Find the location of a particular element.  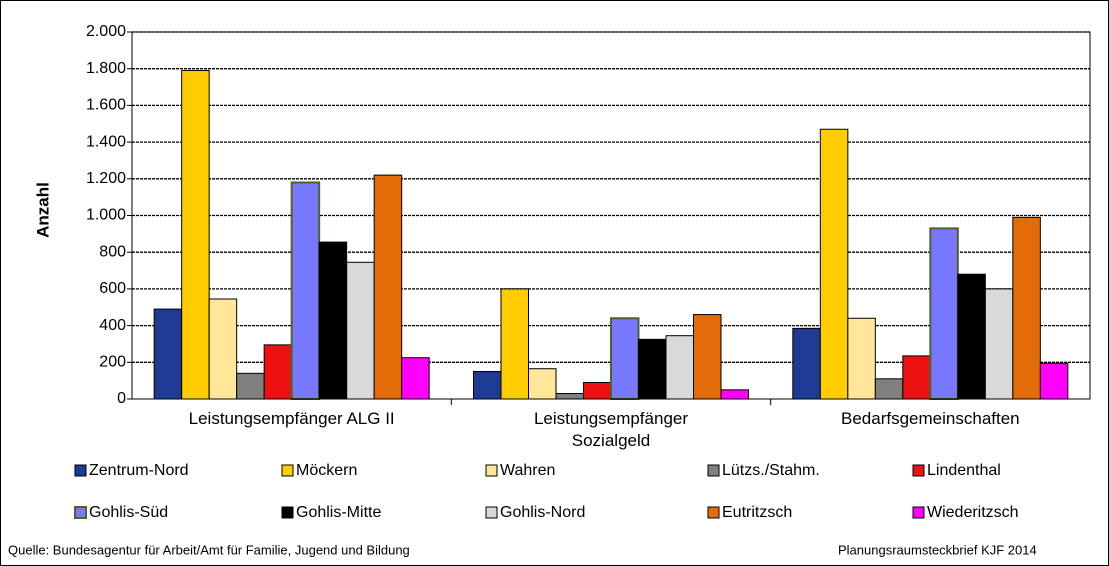

x-tick-label: Leistungsempfänger ALG II is located at coordinates (291, 418).